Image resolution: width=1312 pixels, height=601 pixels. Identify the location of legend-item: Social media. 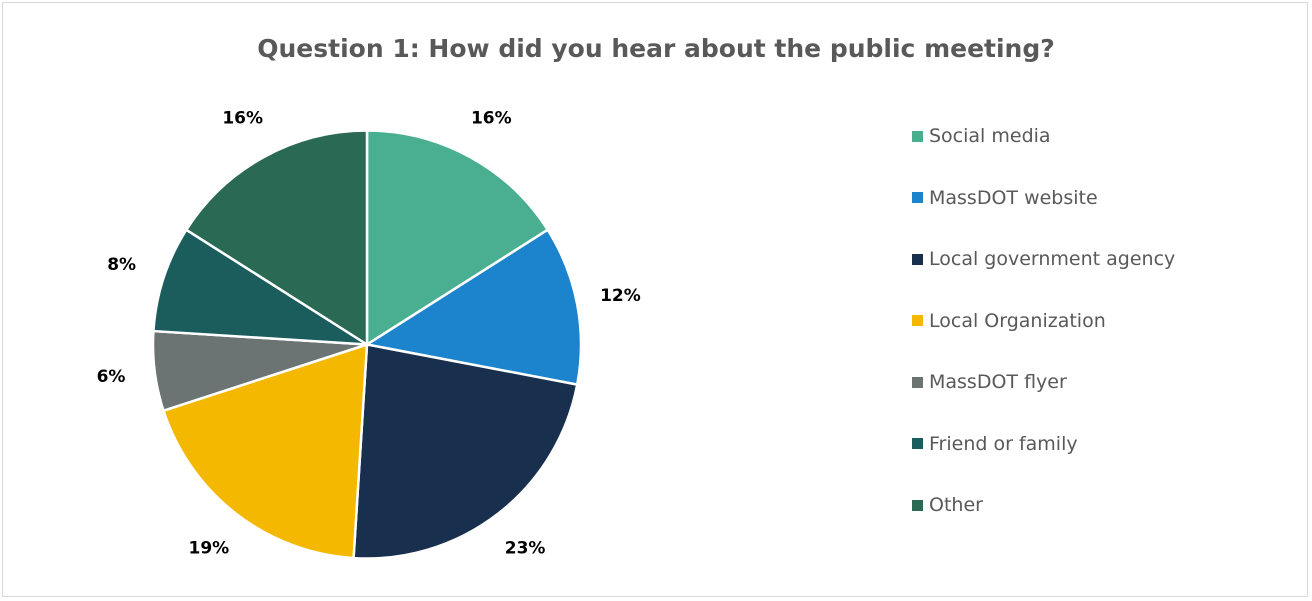
(1043, 136).